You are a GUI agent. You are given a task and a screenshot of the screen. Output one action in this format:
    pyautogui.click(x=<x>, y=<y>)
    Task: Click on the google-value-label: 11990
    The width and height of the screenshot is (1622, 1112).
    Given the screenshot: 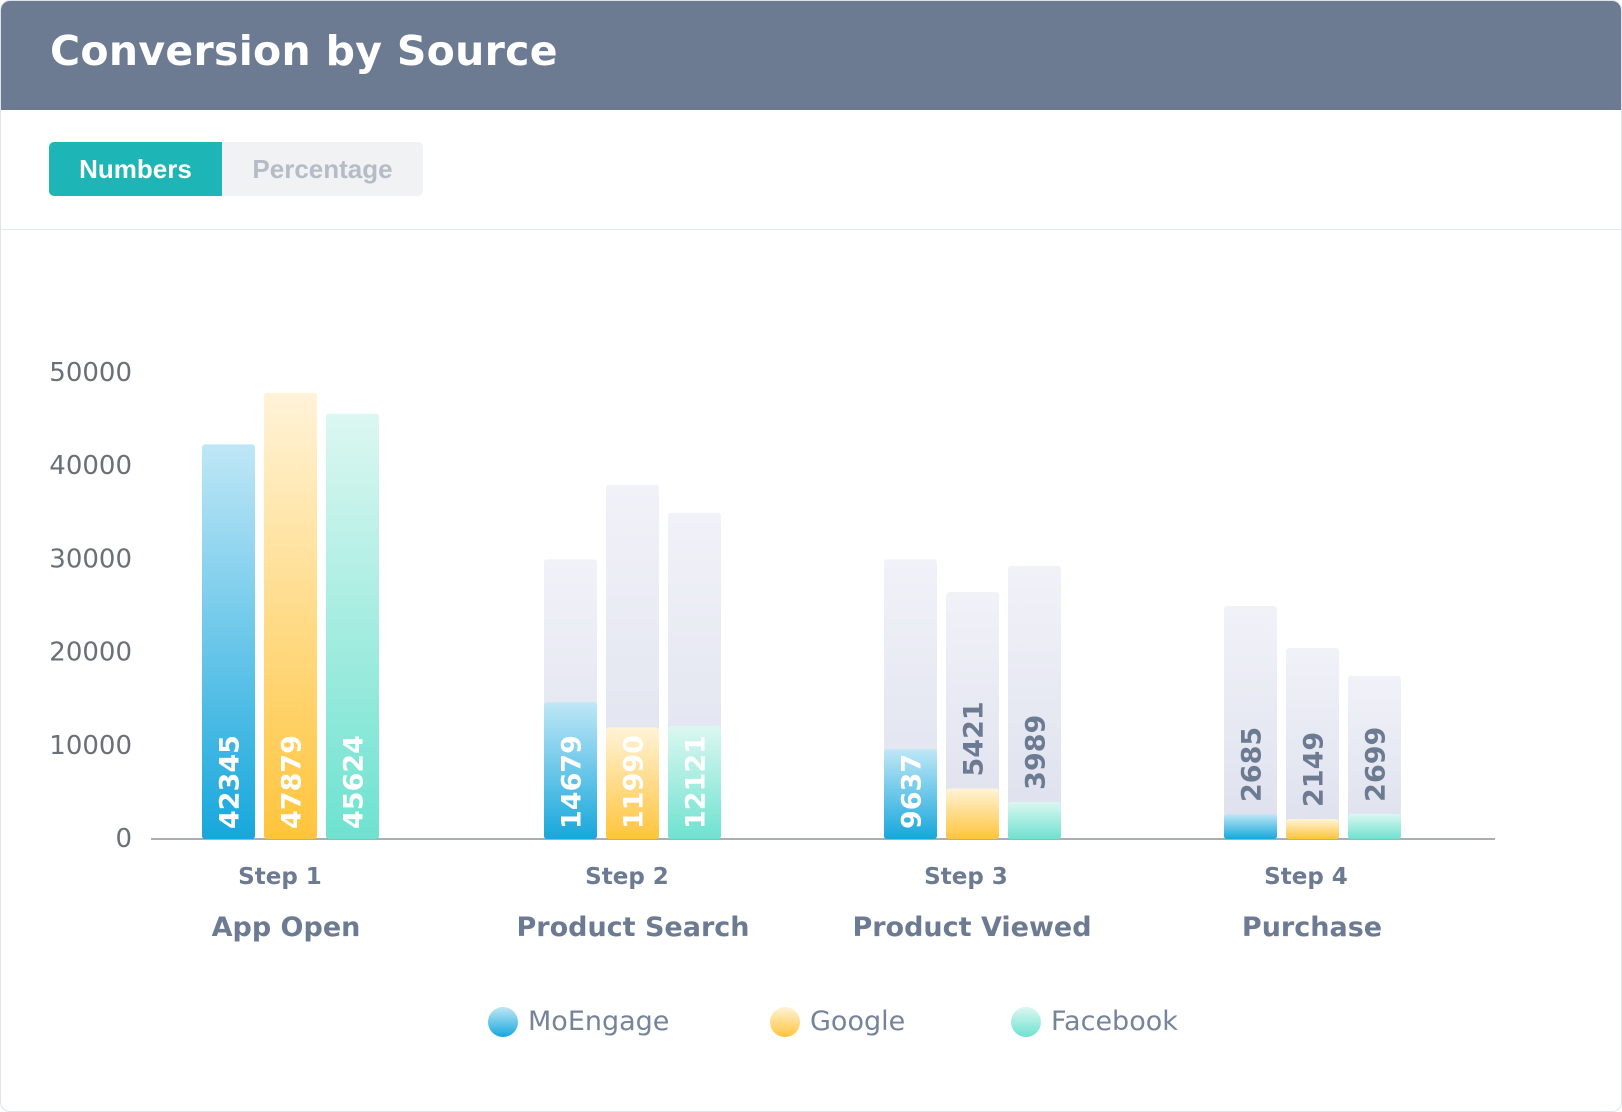 What is the action you would take?
    pyautogui.click(x=634, y=782)
    